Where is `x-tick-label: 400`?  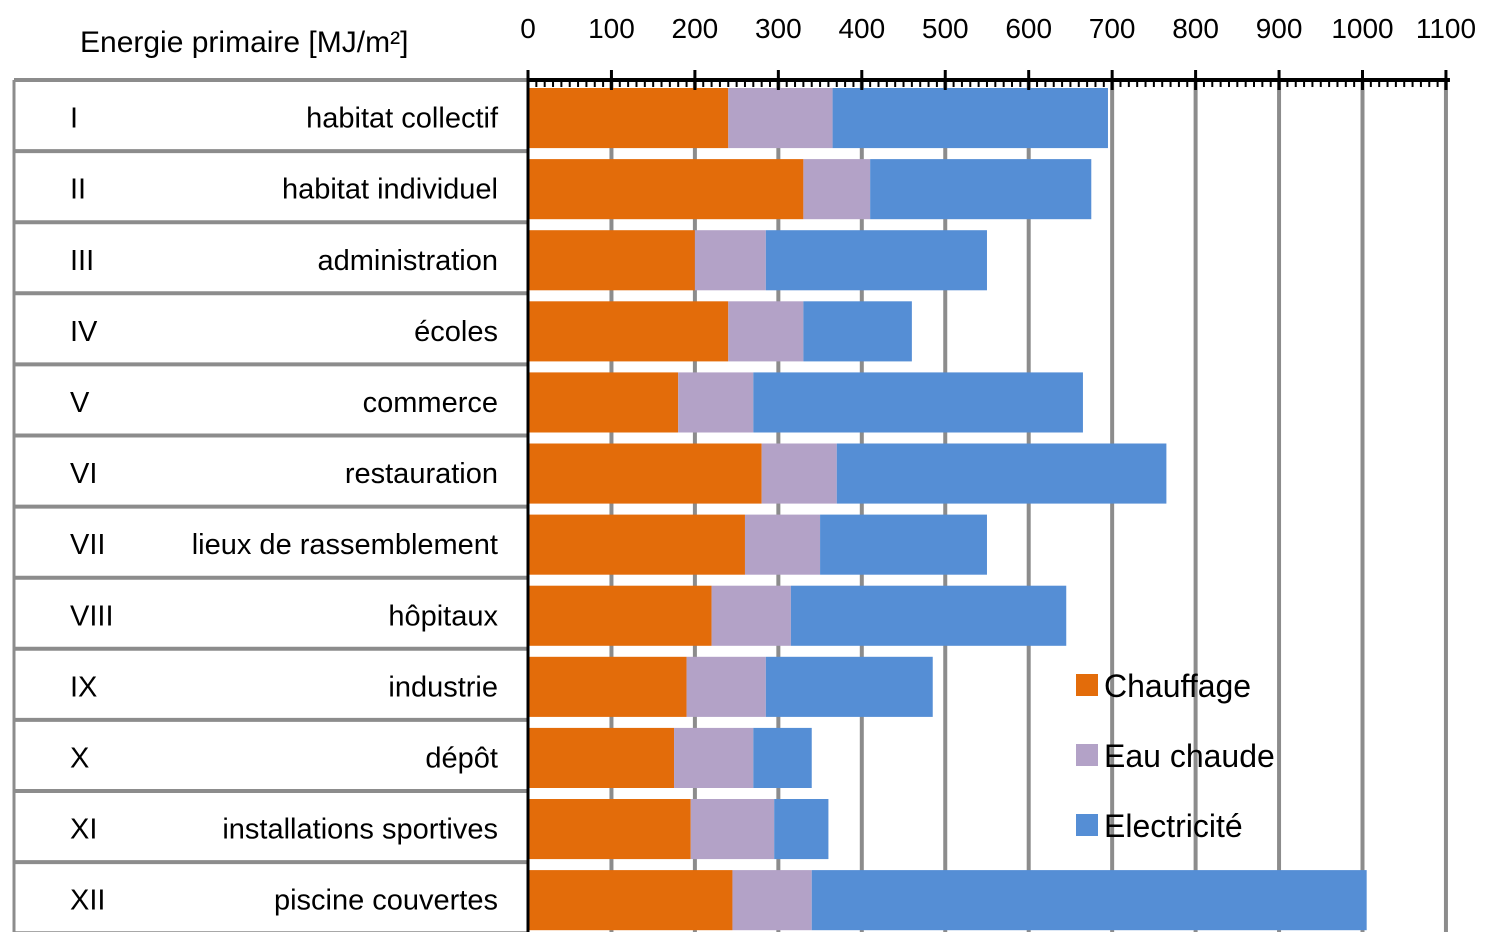 x-tick-label: 400 is located at coordinates (861, 28).